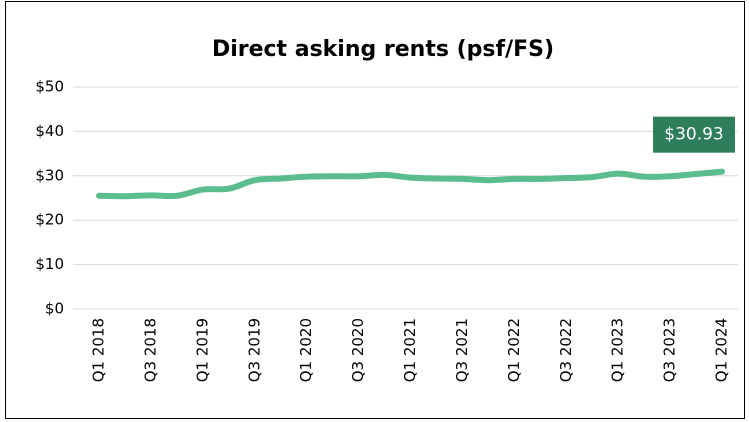  What do you see at coordinates (410, 350) in the screenshot?
I see `x-tick-label: Q1 2021` at bounding box center [410, 350].